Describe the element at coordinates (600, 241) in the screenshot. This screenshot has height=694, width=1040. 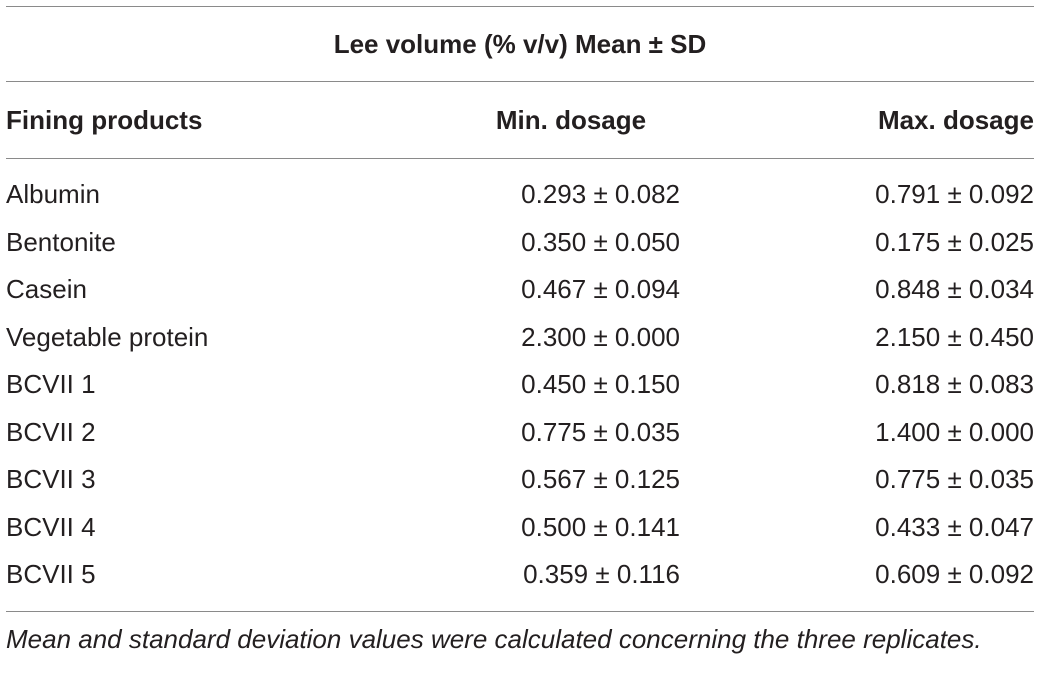
I see `cell-min: 0.350 ± 0.050` at that location.